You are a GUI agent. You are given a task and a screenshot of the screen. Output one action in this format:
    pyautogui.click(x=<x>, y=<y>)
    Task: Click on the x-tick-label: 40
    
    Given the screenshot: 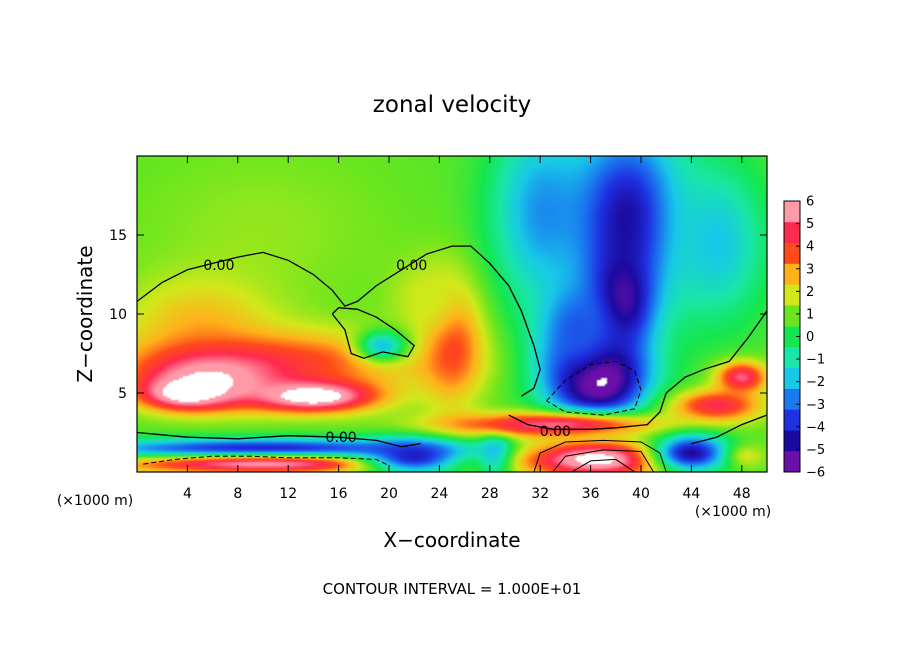 What is the action you would take?
    pyautogui.click(x=641, y=494)
    